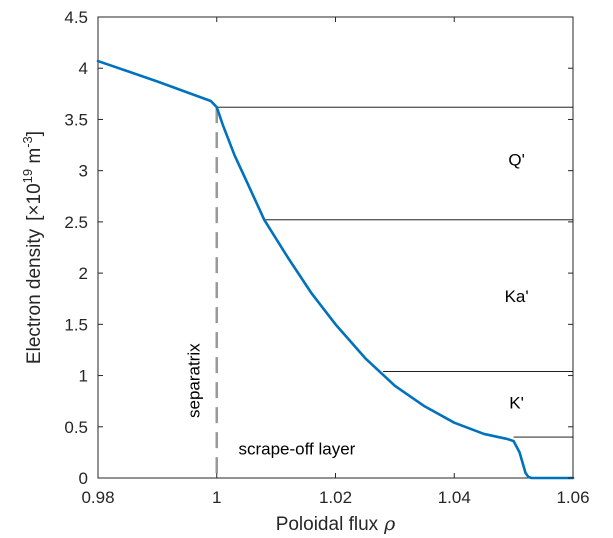 This screenshot has height=538, width=613. Describe the element at coordinates (389, 524) in the screenshot. I see `x-axis-label-symbol: ρ` at that location.